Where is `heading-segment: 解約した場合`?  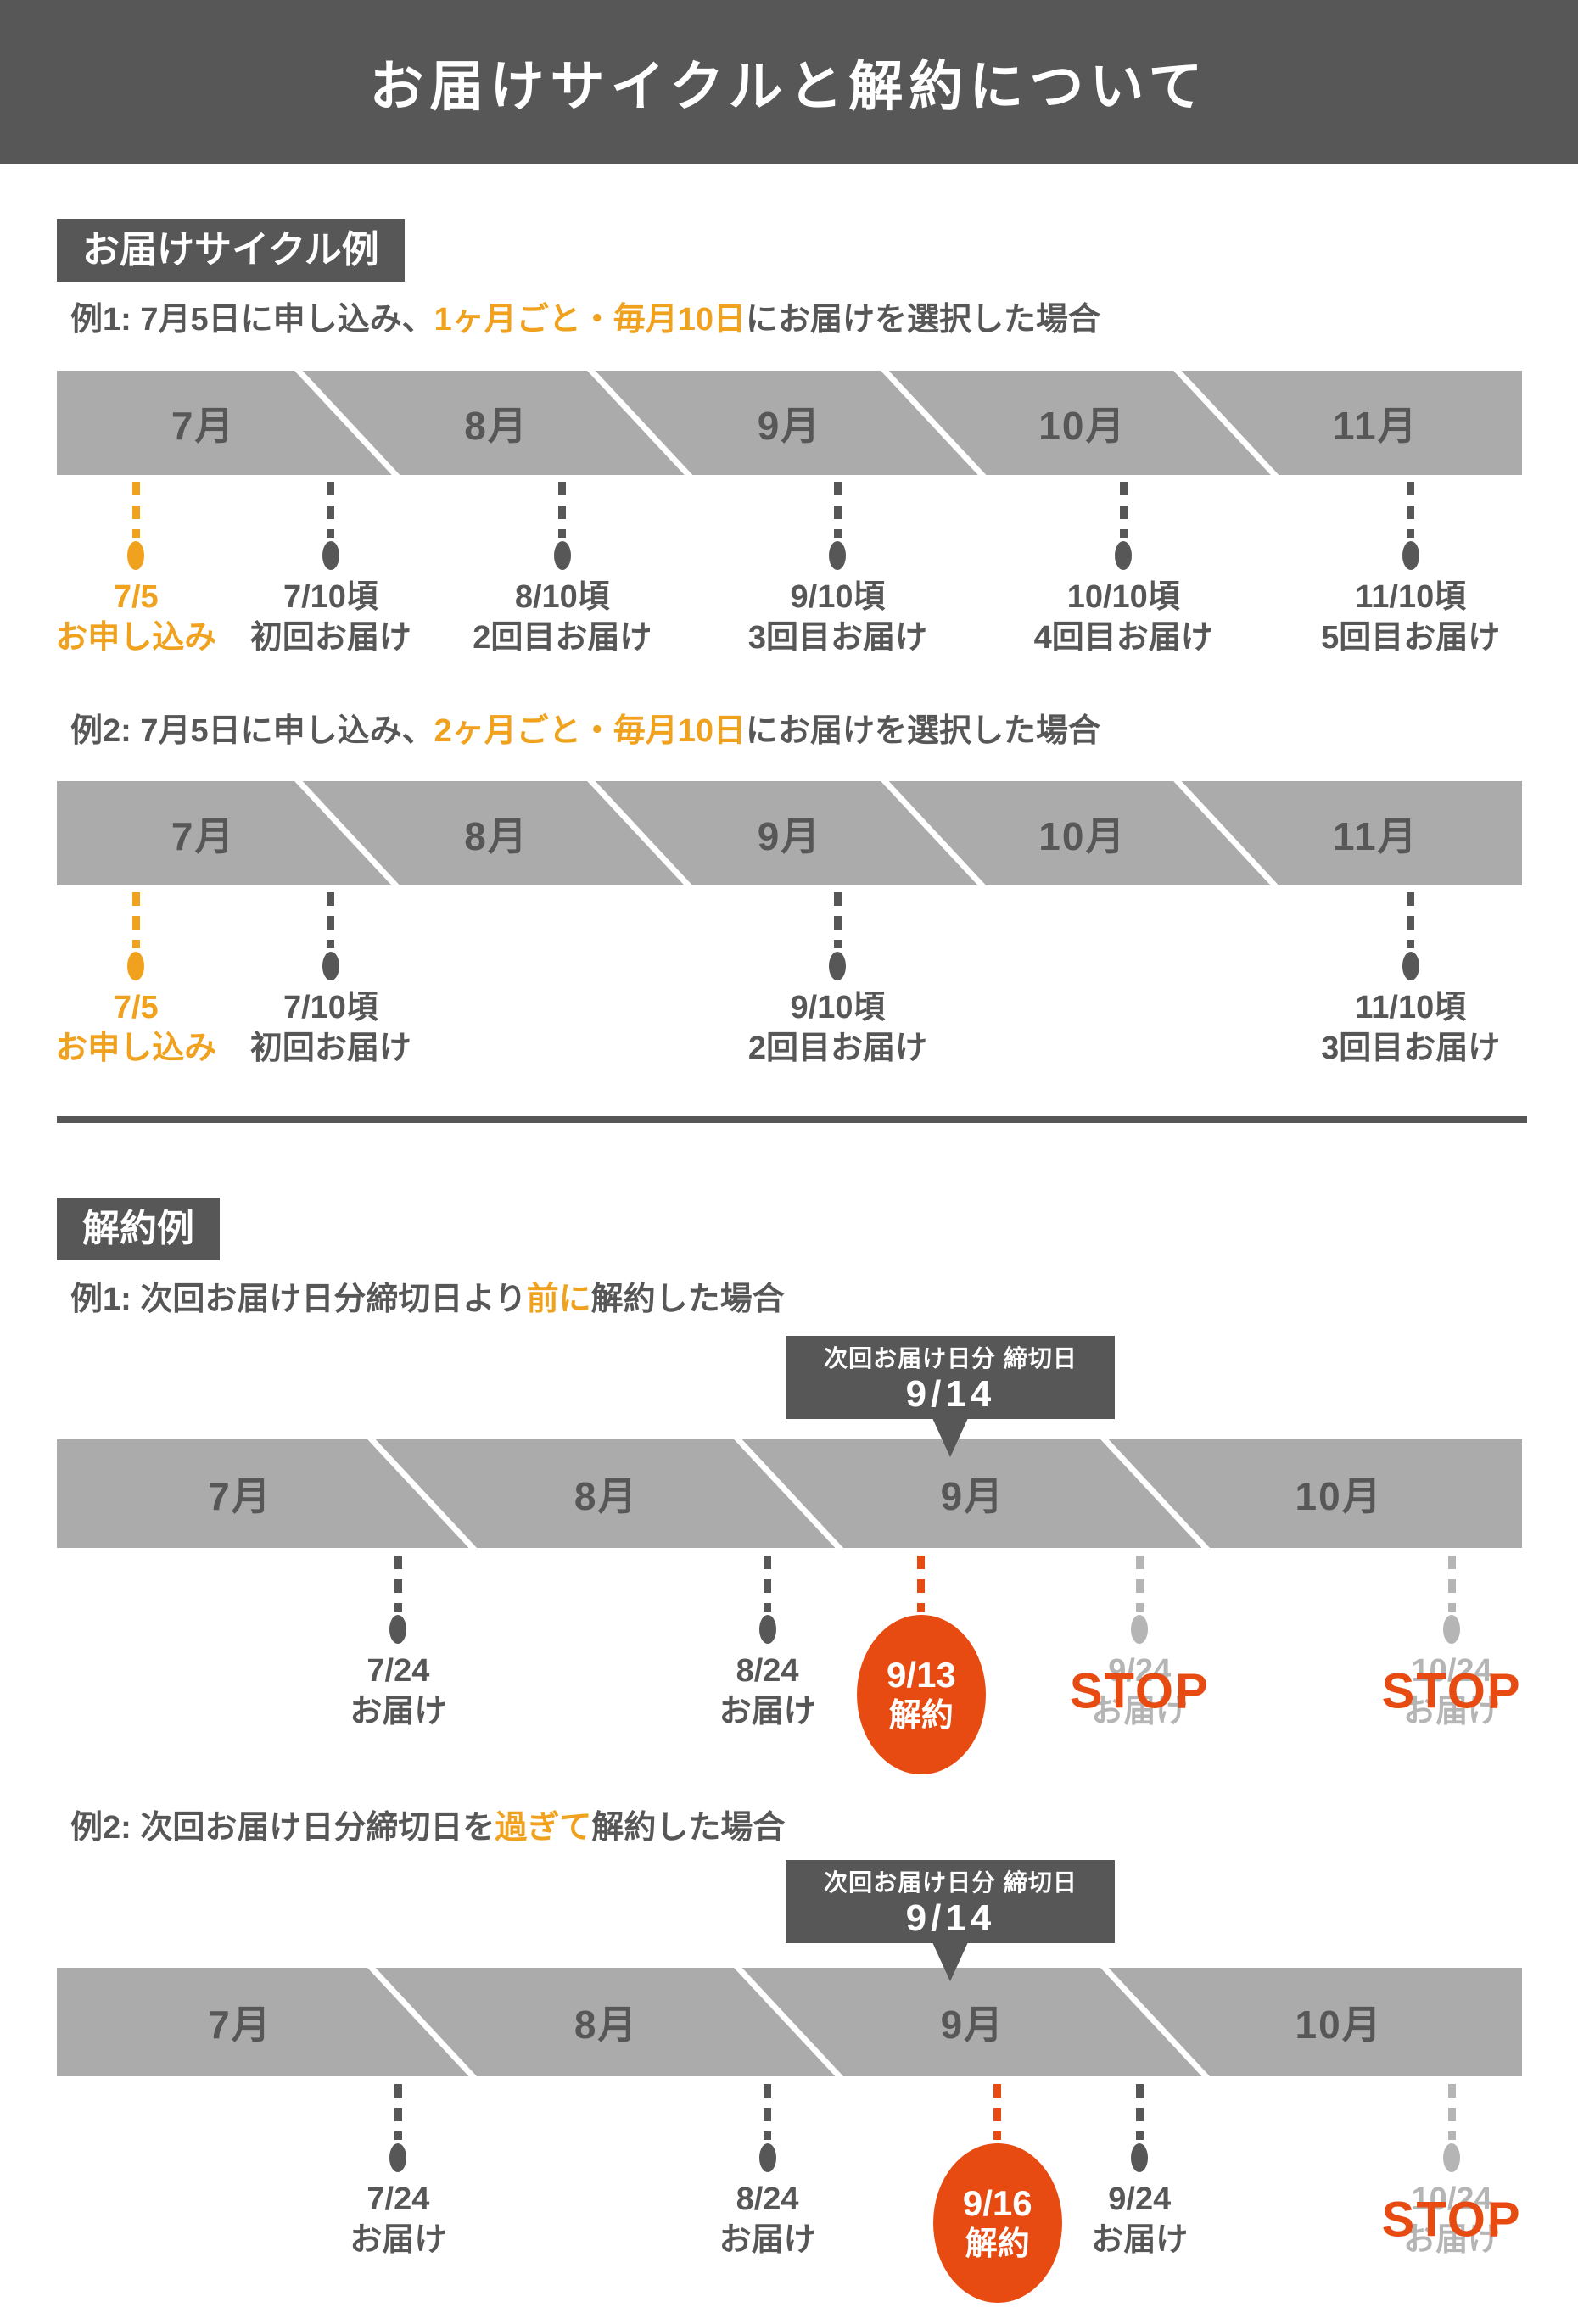 heading-segment: 解約した場合 is located at coordinates (688, 1828).